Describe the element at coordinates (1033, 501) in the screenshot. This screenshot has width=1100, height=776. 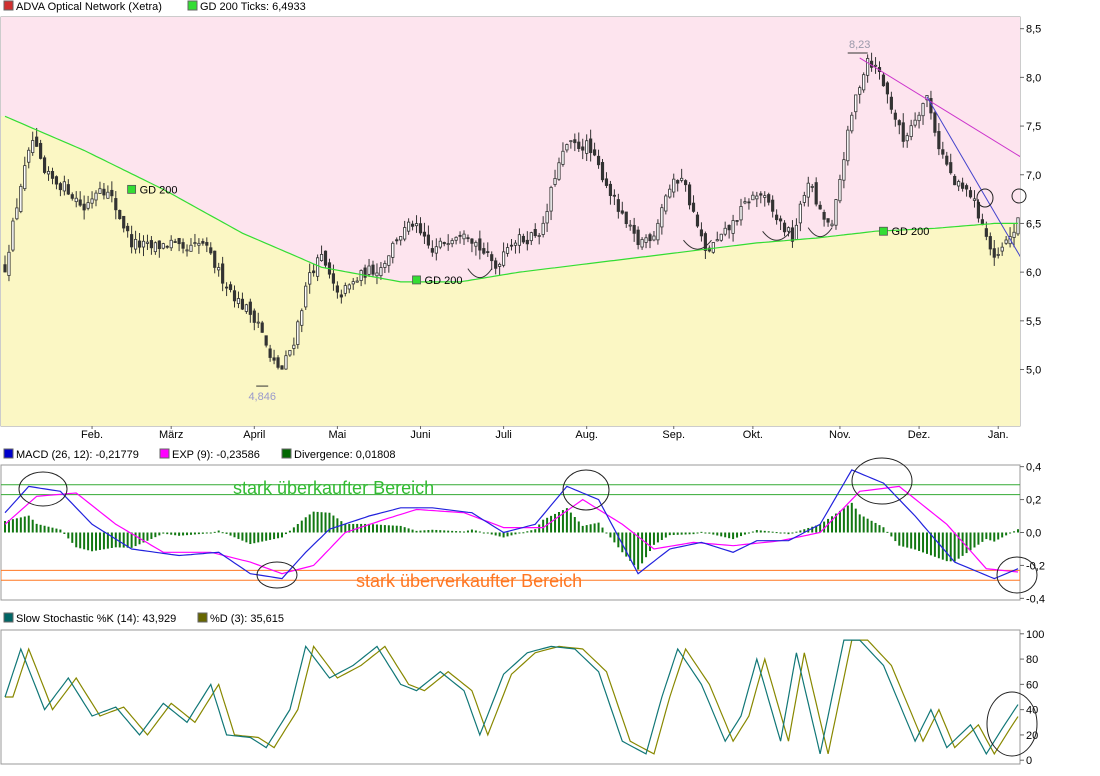
I see `macd-y-tick-label: 0,2` at that location.